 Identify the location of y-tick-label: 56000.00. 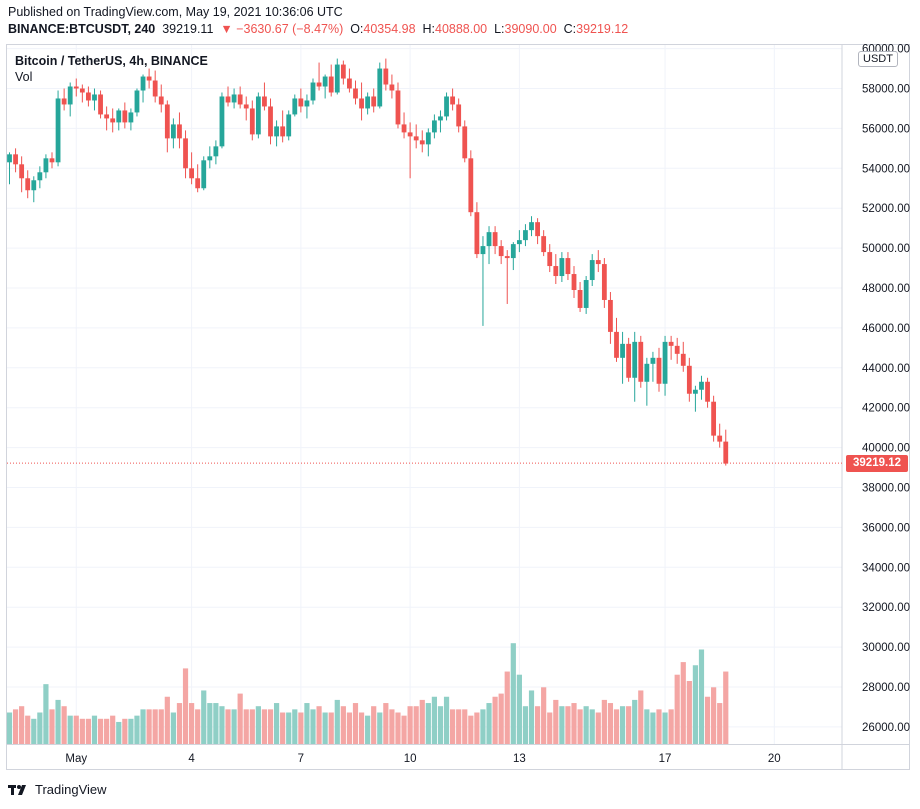
(886, 129).